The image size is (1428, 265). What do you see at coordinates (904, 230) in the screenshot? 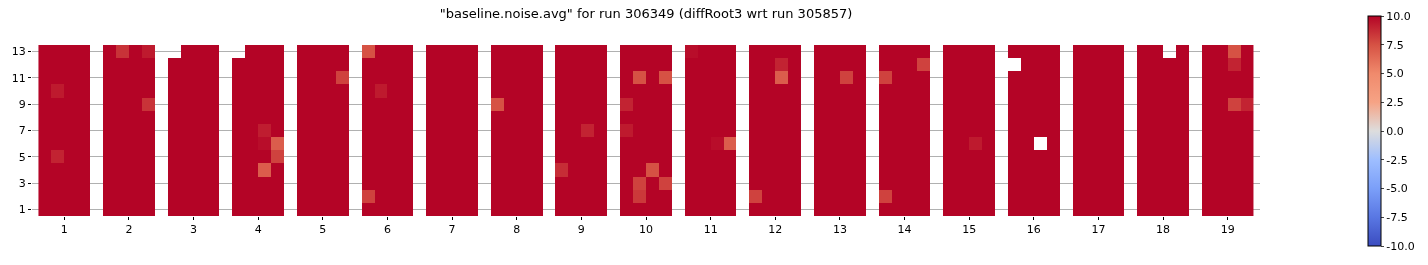
I see `x-tick-label: 14` at bounding box center [904, 230].